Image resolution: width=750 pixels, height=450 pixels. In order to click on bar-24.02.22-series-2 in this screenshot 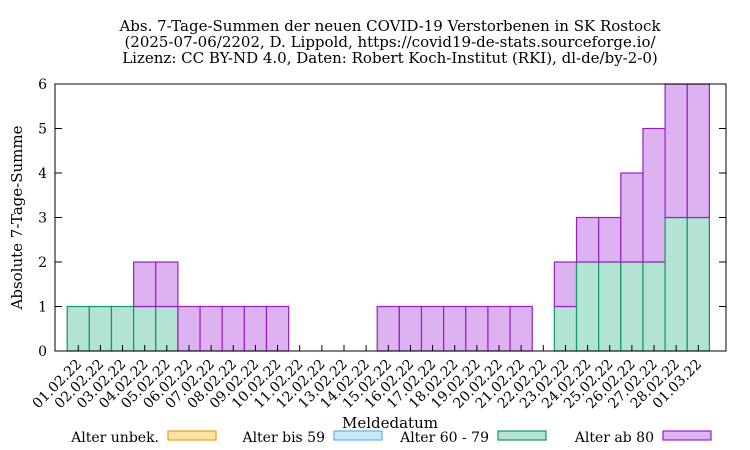, I will do `click(587, 306)`.